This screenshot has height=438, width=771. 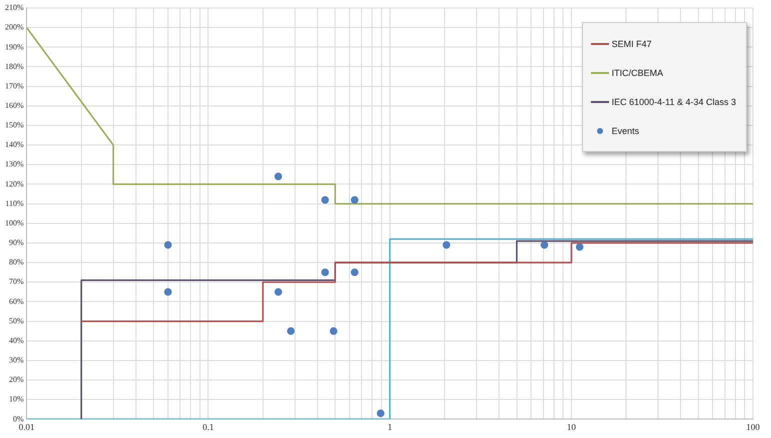 What do you see at coordinates (14, 145) in the screenshot?
I see `y-tick-label: 140%` at bounding box center [14, 145].